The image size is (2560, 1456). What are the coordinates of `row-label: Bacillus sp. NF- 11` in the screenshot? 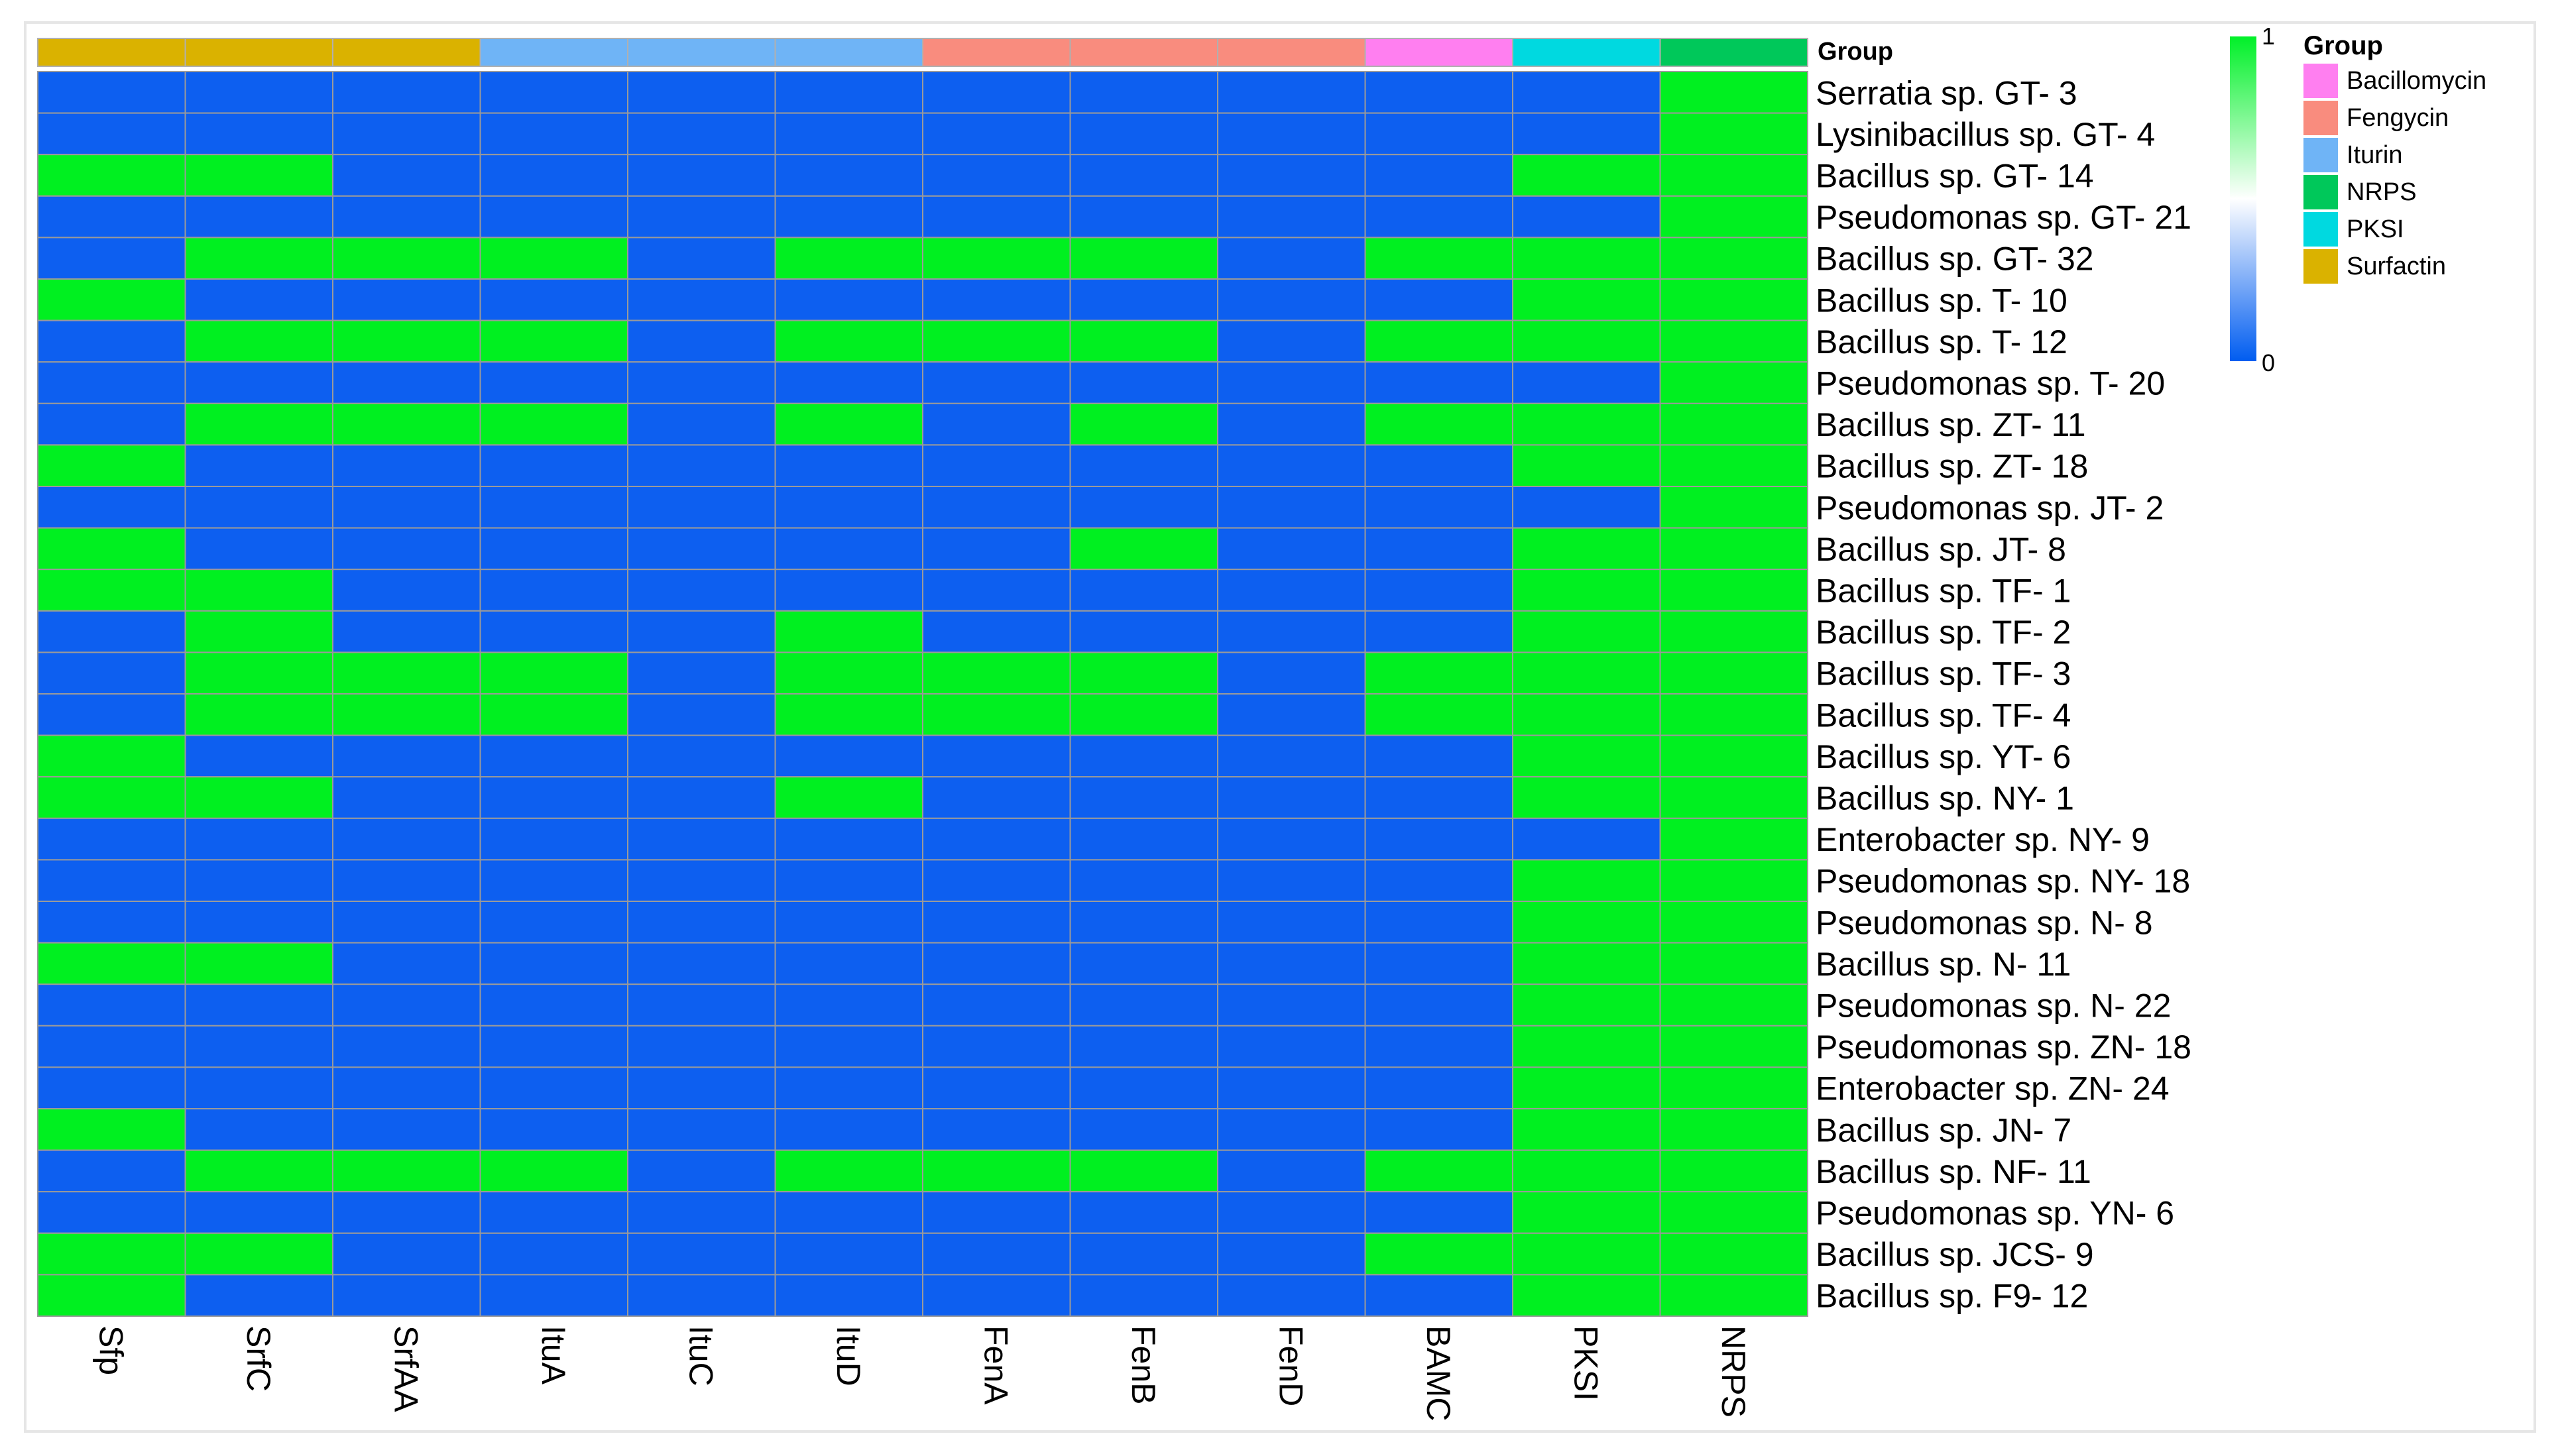 It's located at (1953, 1171).